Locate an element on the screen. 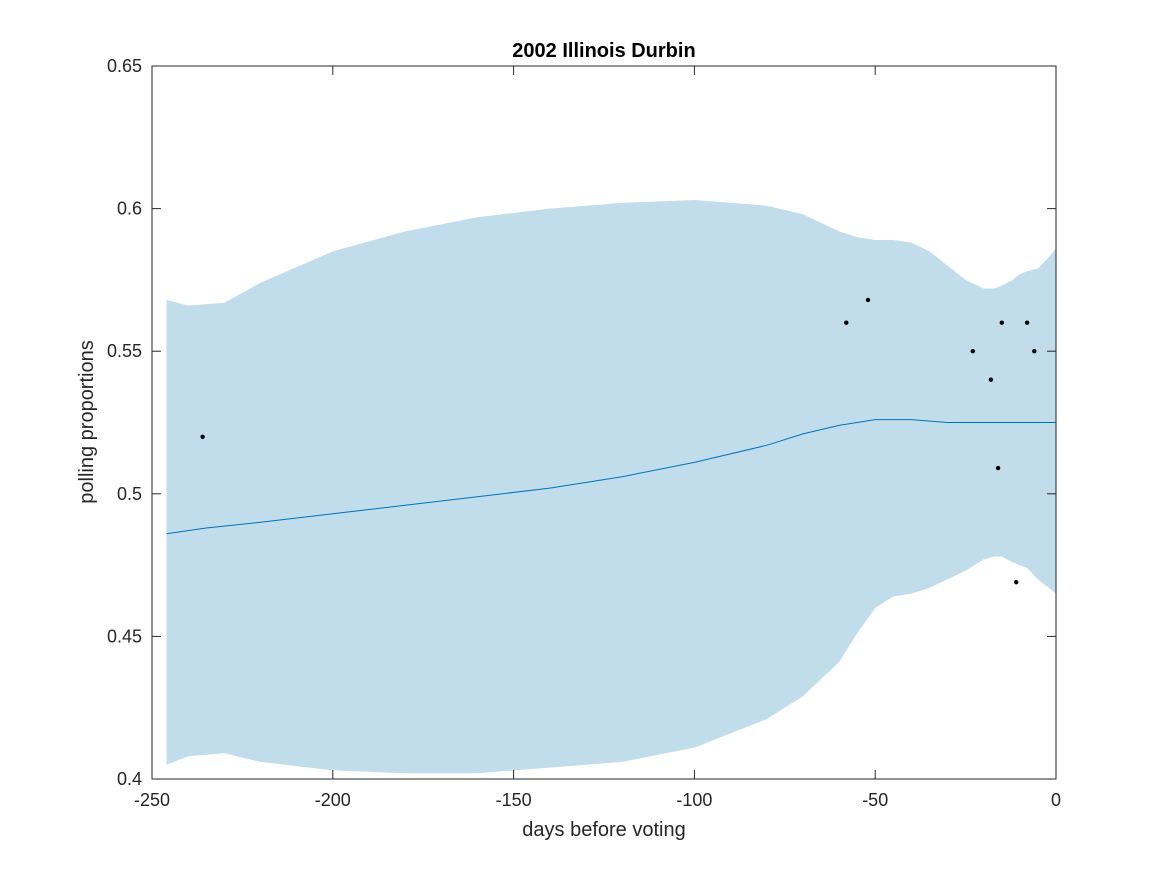 This screenshot has width=1167, height=880. x-axis-label: days before voting is located at coordinates (603, 830).